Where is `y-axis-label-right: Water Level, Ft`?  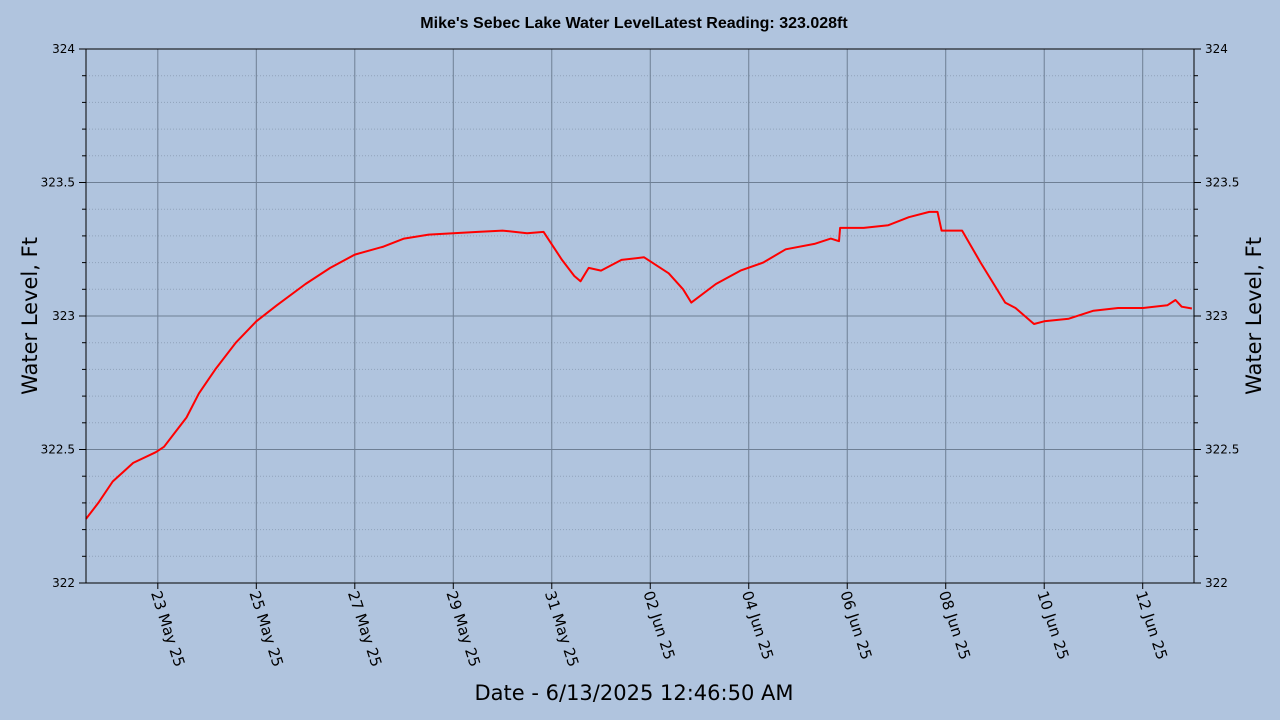
y-axis-label-right: Water Level, Ft is located at coordinates (1254, 316).